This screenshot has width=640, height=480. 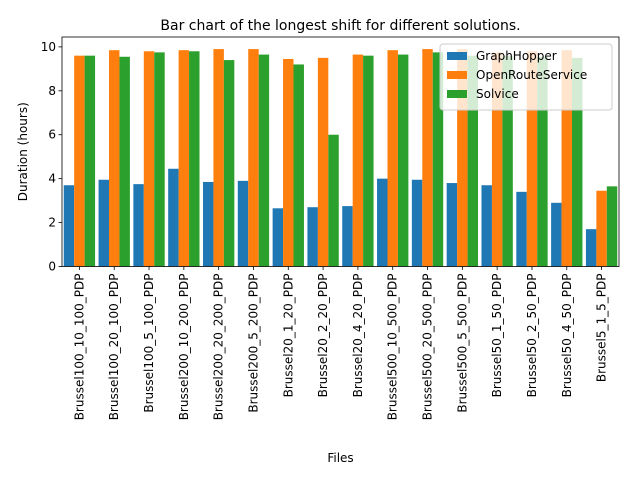 What do you see at coordinates (149, 343) in the screenshot?
I see `x-tick-label: Brussel100_5_100_PDP` at bounding box center [149, 343].